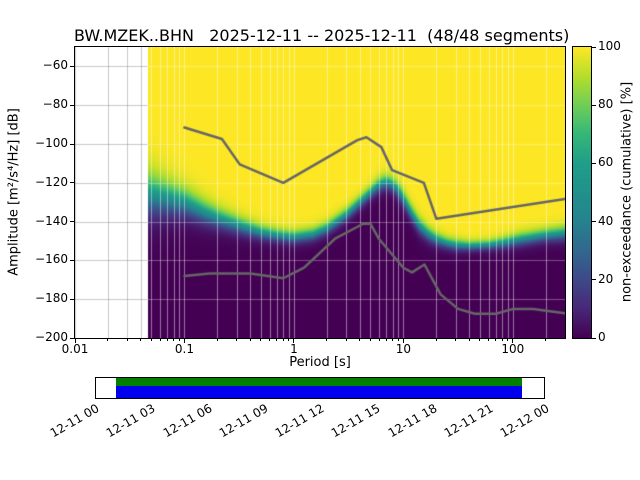 This screenshot has height=480, width=640. I want to click on colorbar, so click(582, 192).